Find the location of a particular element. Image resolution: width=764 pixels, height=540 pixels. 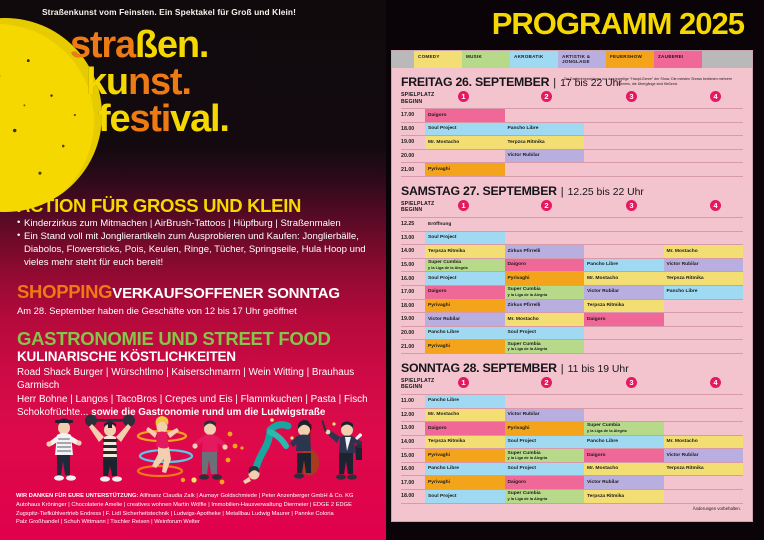

stage-2-cell: Mr. Mostacho is located at coordinates (544, 319).